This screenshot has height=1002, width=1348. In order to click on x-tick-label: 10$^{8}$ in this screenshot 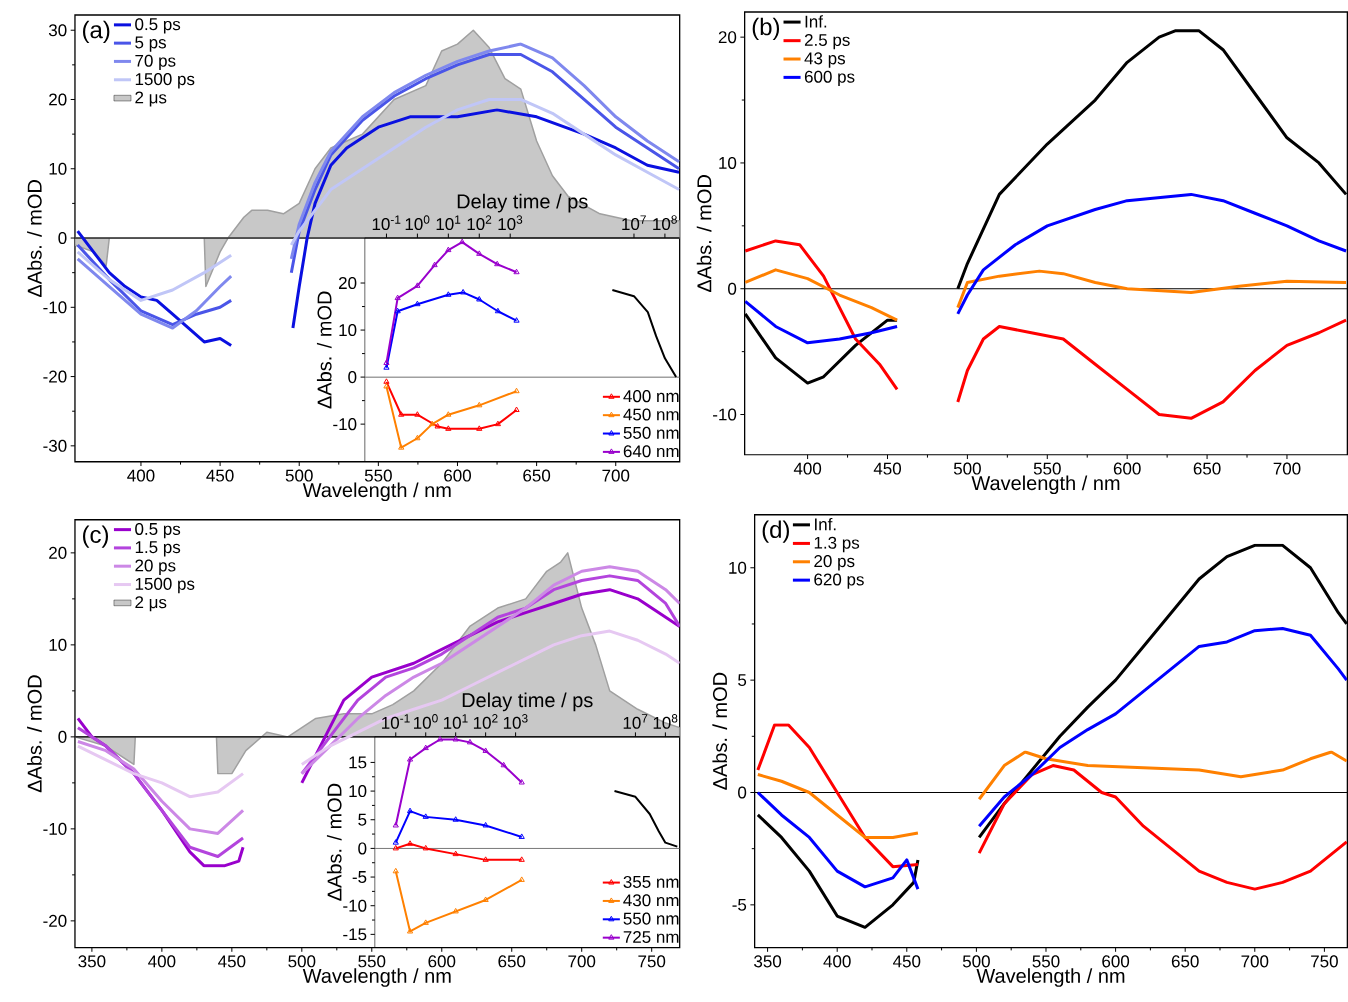, I will do `click(665, 722)`.